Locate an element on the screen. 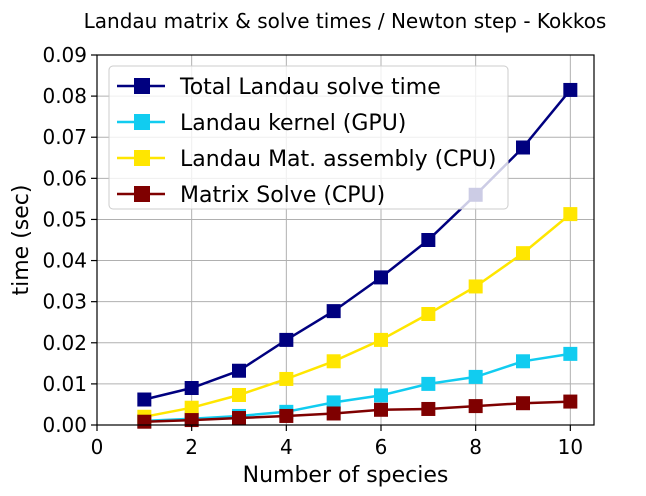  legend-item: Landau kernel (GPU) is located at coordinates (261, 123).